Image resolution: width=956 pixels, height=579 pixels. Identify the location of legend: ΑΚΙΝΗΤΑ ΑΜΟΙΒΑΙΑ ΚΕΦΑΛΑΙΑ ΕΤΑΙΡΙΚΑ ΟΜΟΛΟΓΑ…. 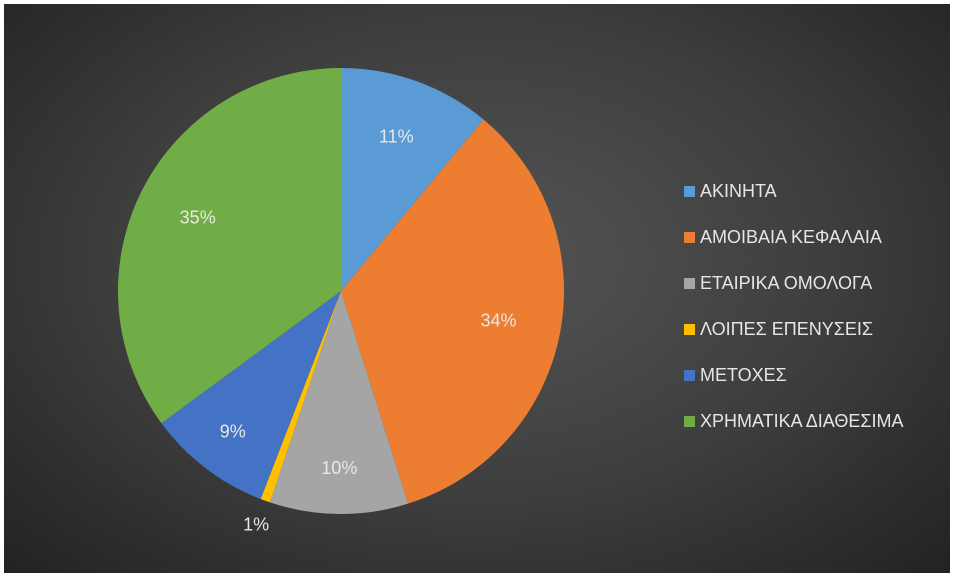
(817, 306).